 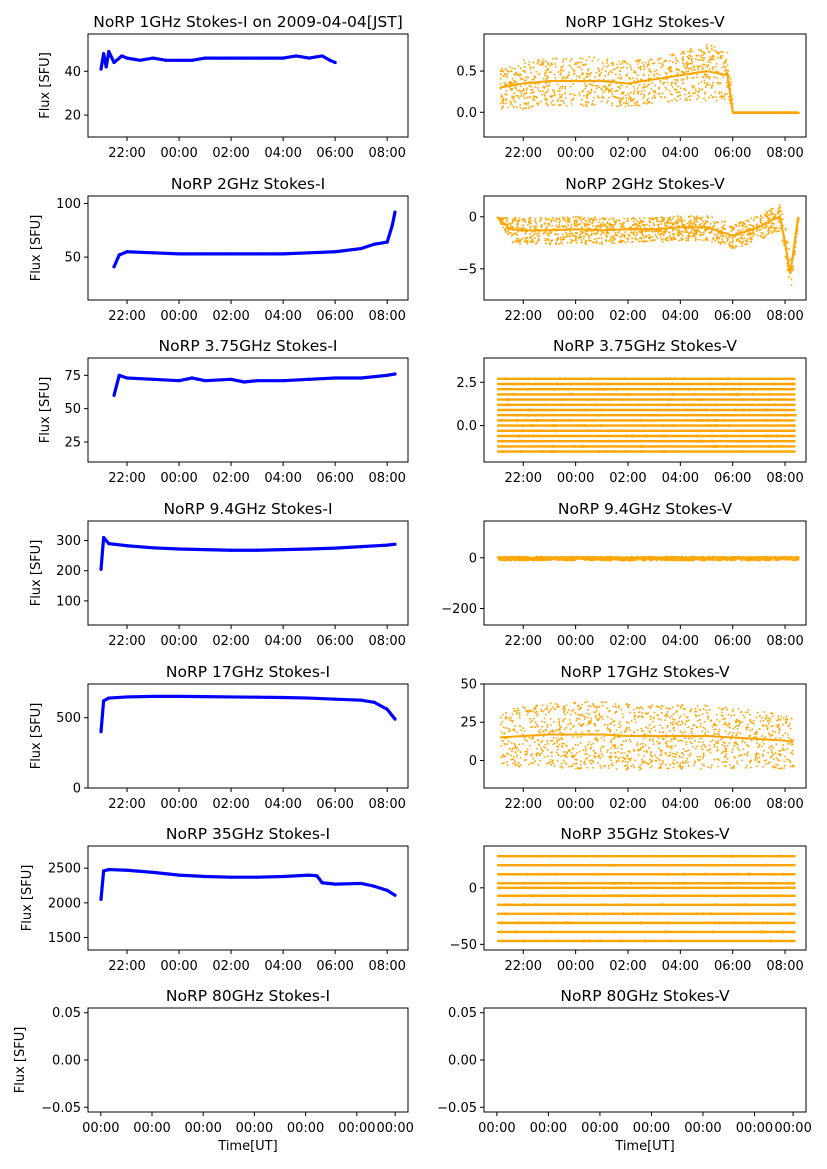 What do you see at coordinates (36, 573) in the screenshot?
I see `y-axis-label: Flux [SFU]` at bounding box center [36, 573].